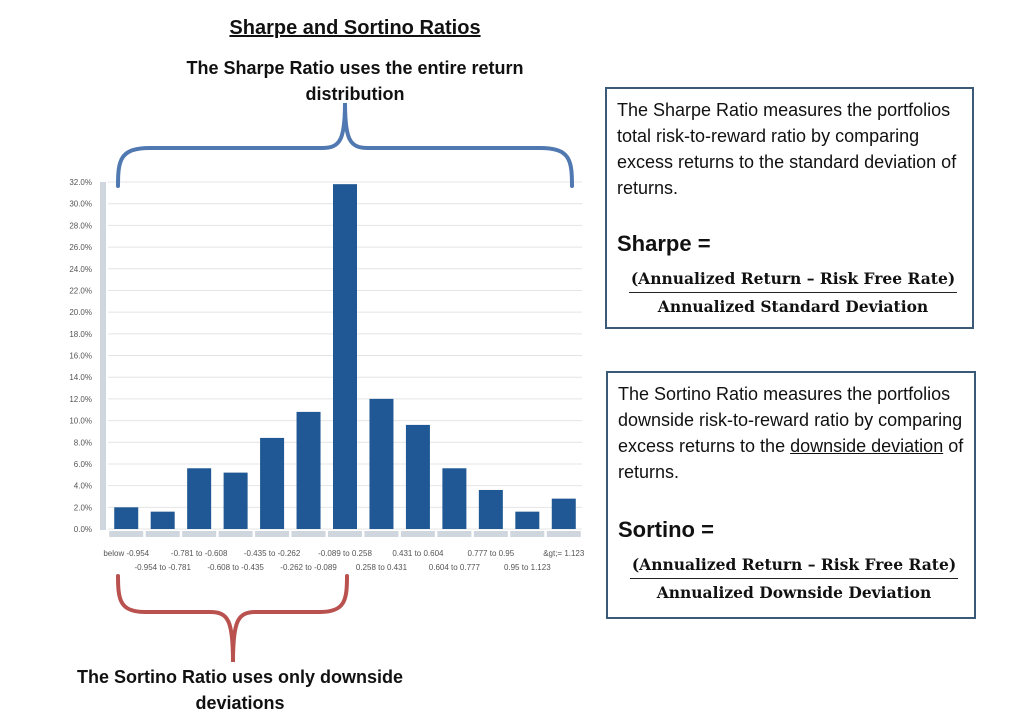 The image size is (1033, 727). What do you see at coordinates (83, 464) in the screenshot?
I see `y-tick-label: 6.0%` at bounding box center [83, 464].